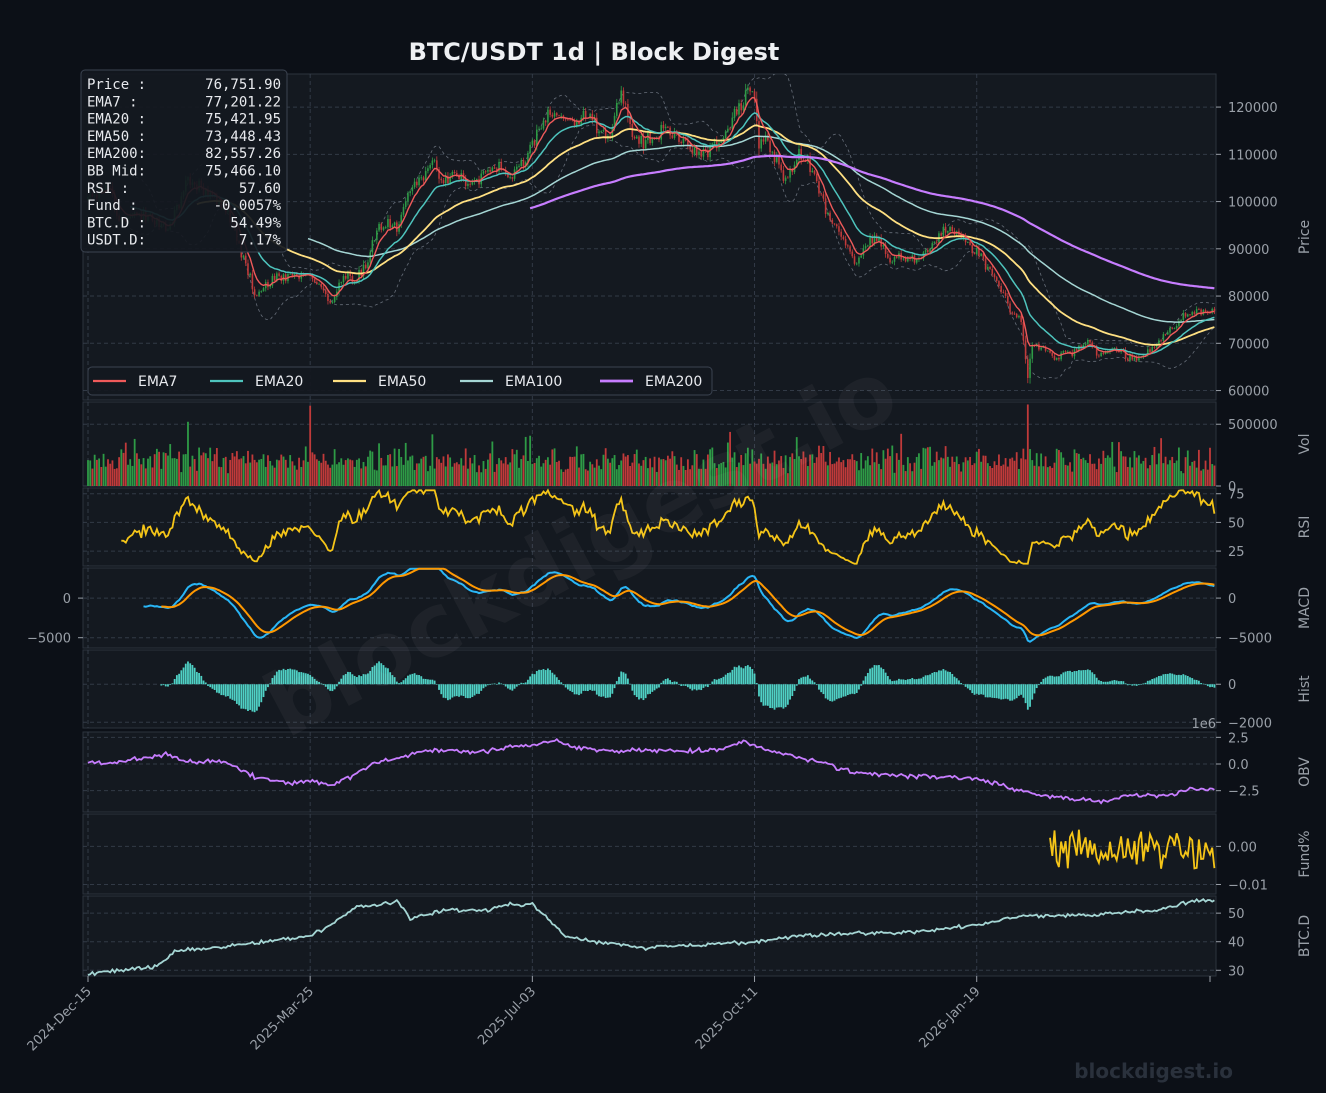 The width and height of the screenshot is (1326, 1093). What do you see at coordinates (1203, 724) in the screenshot?
I see `obv-multiplier-label: 1e6` at bounding box center [1203, 724].